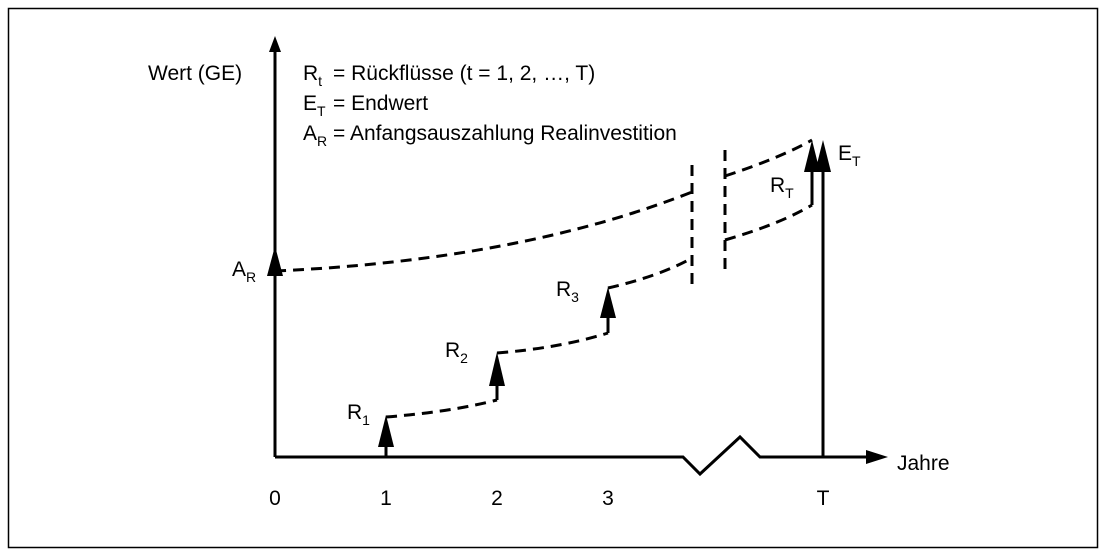 Image resolution: width=1106 pixels, height=556 pixels. Describe the element at coordinates (497, 498) in the screenshot. I see `x-tick-label: 2` at that location.